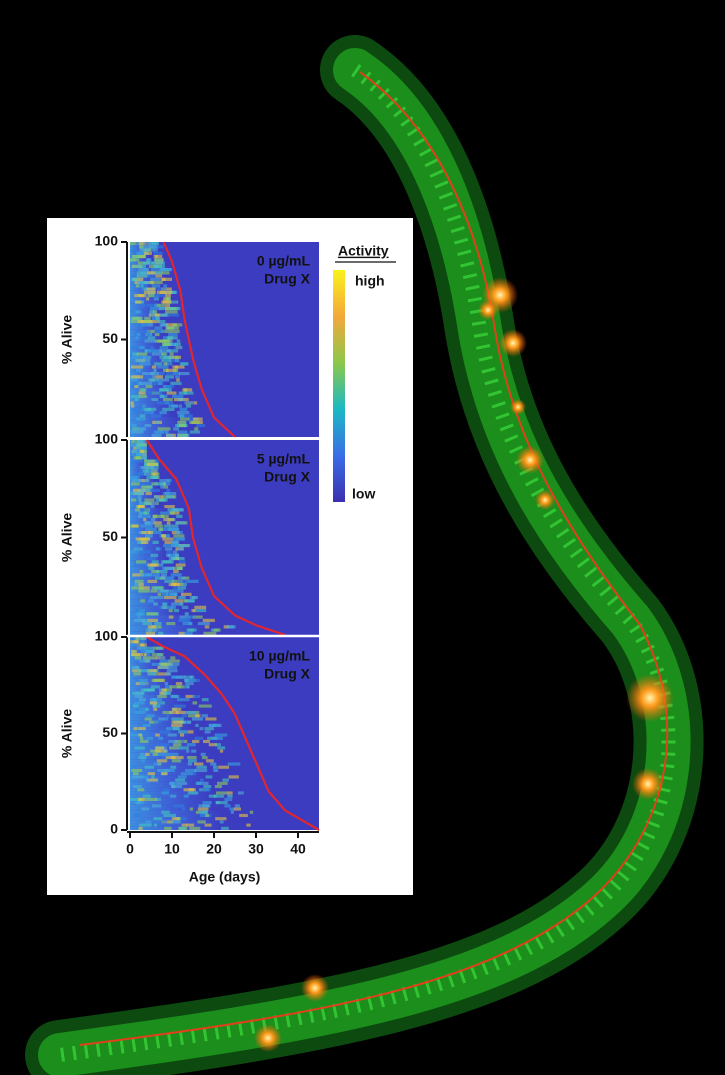 This screenshot has height=1075, width=725. I want to click on y-tick-label: 50, so click(110, 338).